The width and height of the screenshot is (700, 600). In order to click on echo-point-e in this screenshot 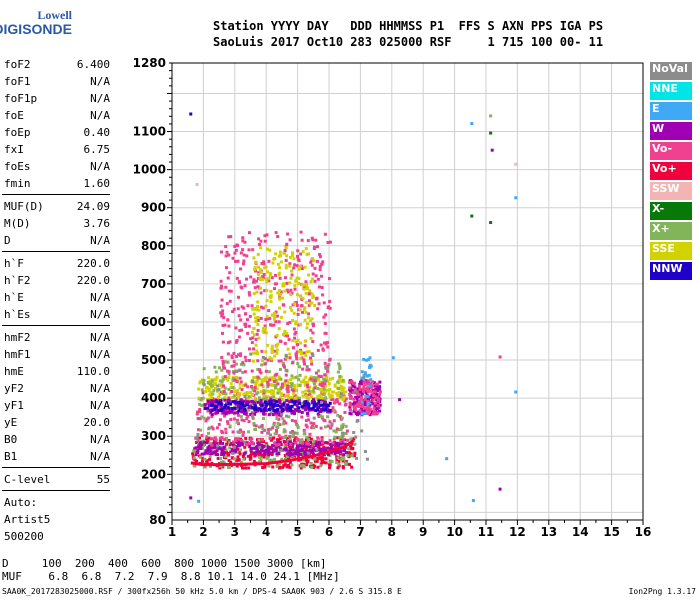, I will do `click(366, 360)`.